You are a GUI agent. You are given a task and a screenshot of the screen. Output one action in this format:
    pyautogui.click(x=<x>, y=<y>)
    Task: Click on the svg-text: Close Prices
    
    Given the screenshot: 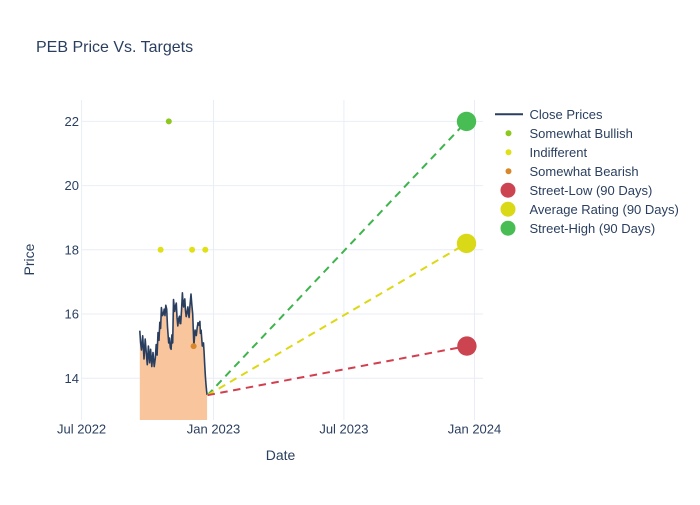 What is the action you would take?
    pyautogui.click(x=566, y=114)
    